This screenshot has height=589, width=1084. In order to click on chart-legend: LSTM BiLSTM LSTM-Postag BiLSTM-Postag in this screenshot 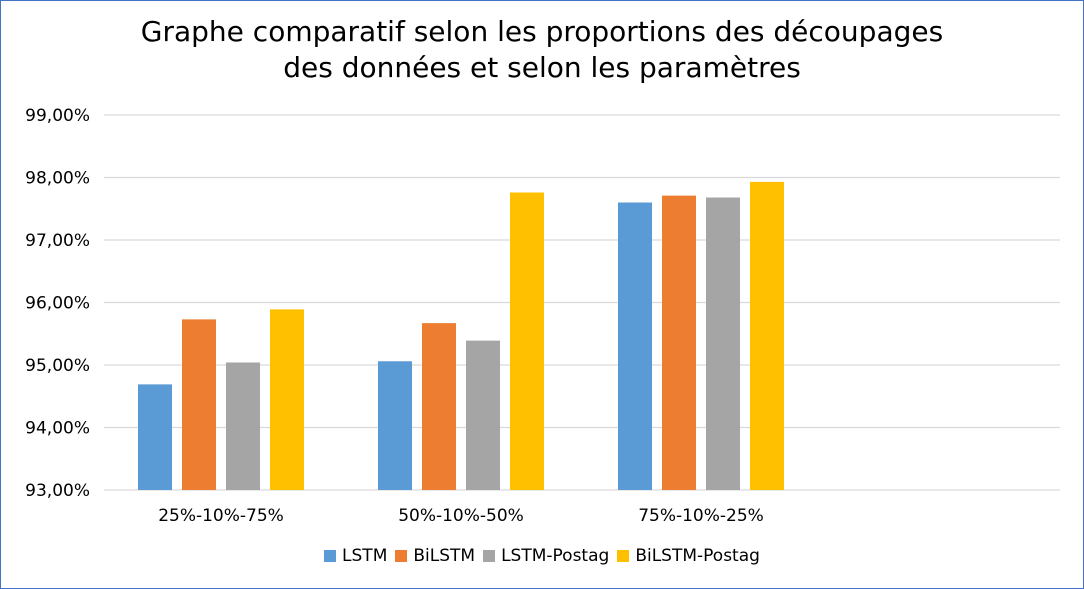, I will do `click(542, 556)`.